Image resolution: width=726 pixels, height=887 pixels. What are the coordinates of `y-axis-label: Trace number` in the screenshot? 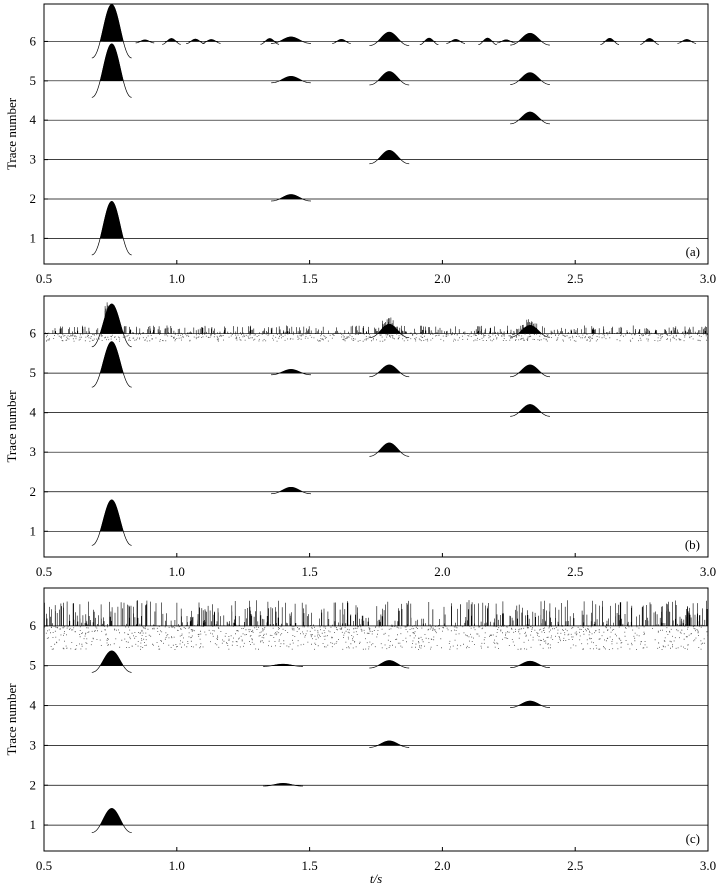 It's located at (11, 426).